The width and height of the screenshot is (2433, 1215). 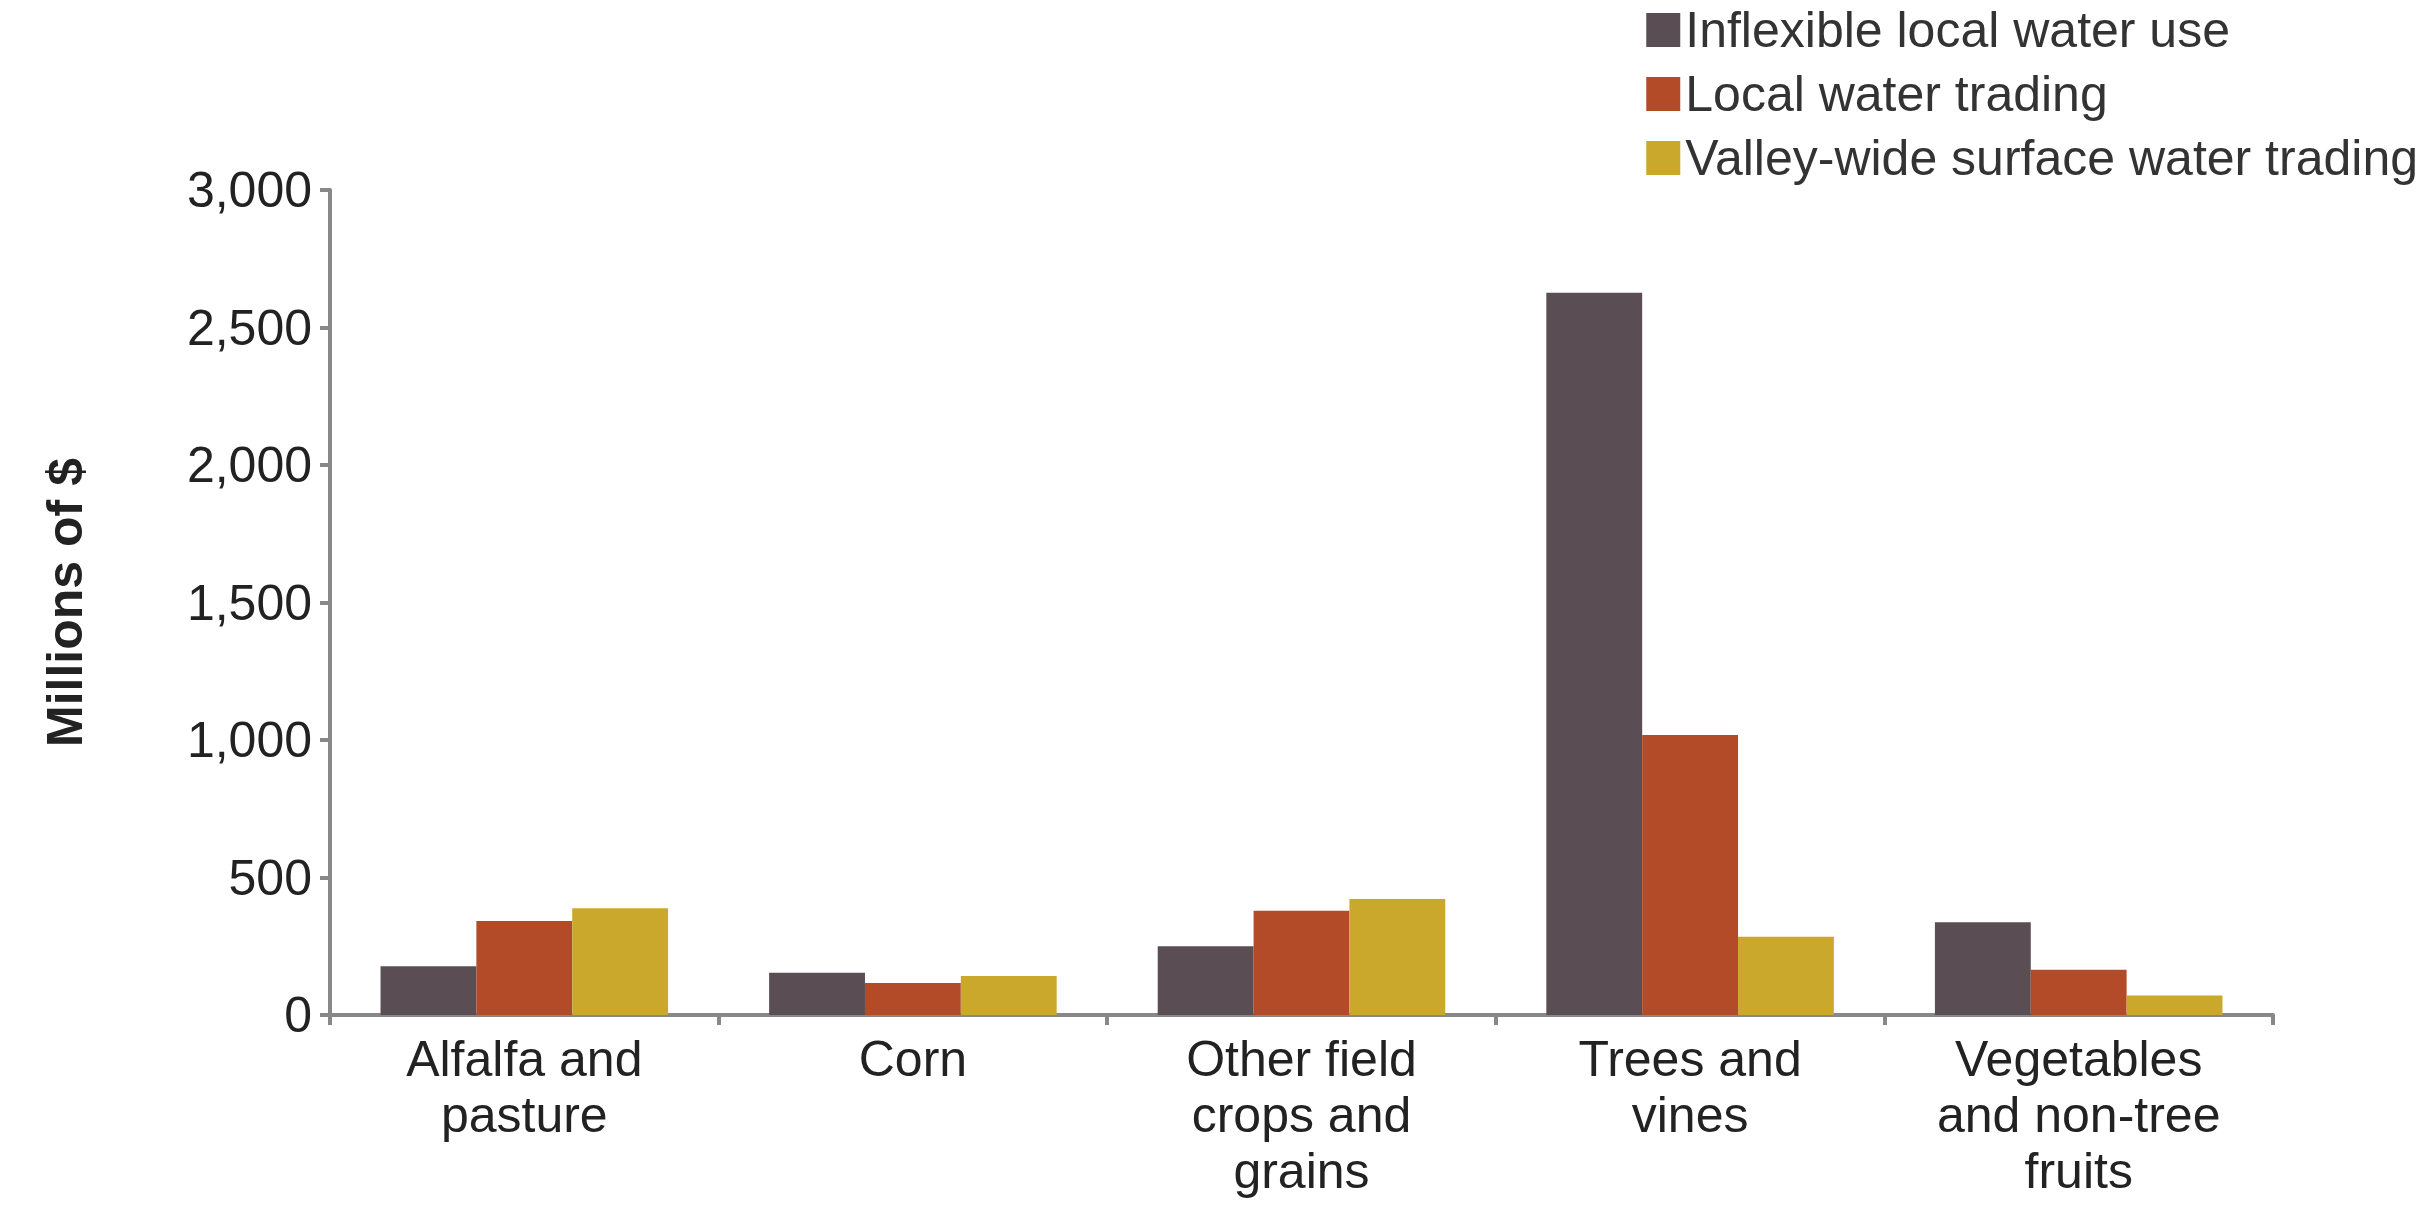 I want to click on y-tick-label: 3,000, so click(x=249, y=190).